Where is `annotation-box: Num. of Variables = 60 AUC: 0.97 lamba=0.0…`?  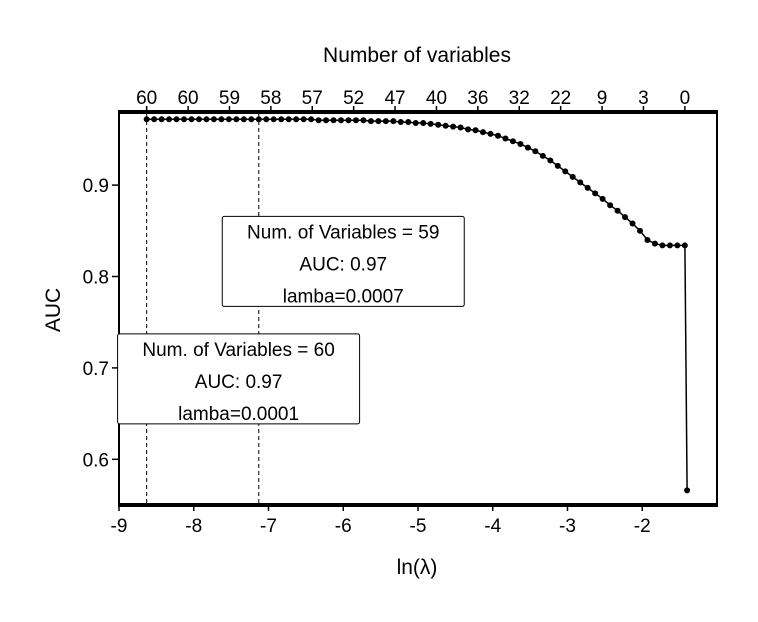
annotation-box: Num. of Variables = 60 AUC: 0.97 lamba=0.0… is located at coordinates (239, 379).